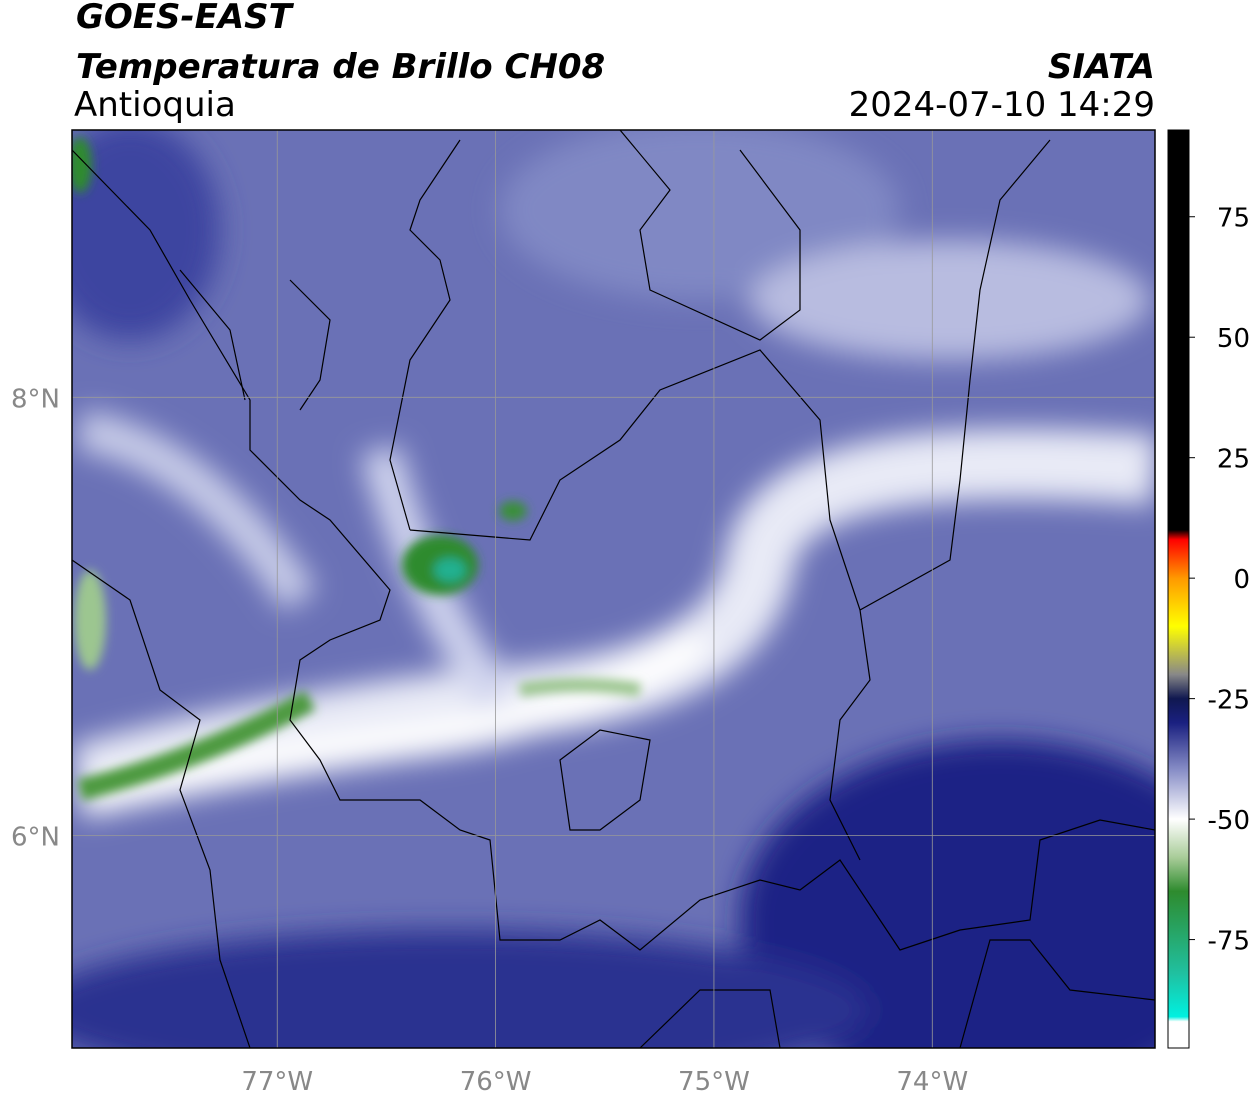 The image size is (1252, 1103). Describe the element at coordinates (35, 837) in the screenshot. I see `y-tick-label: 6°N` at that location.